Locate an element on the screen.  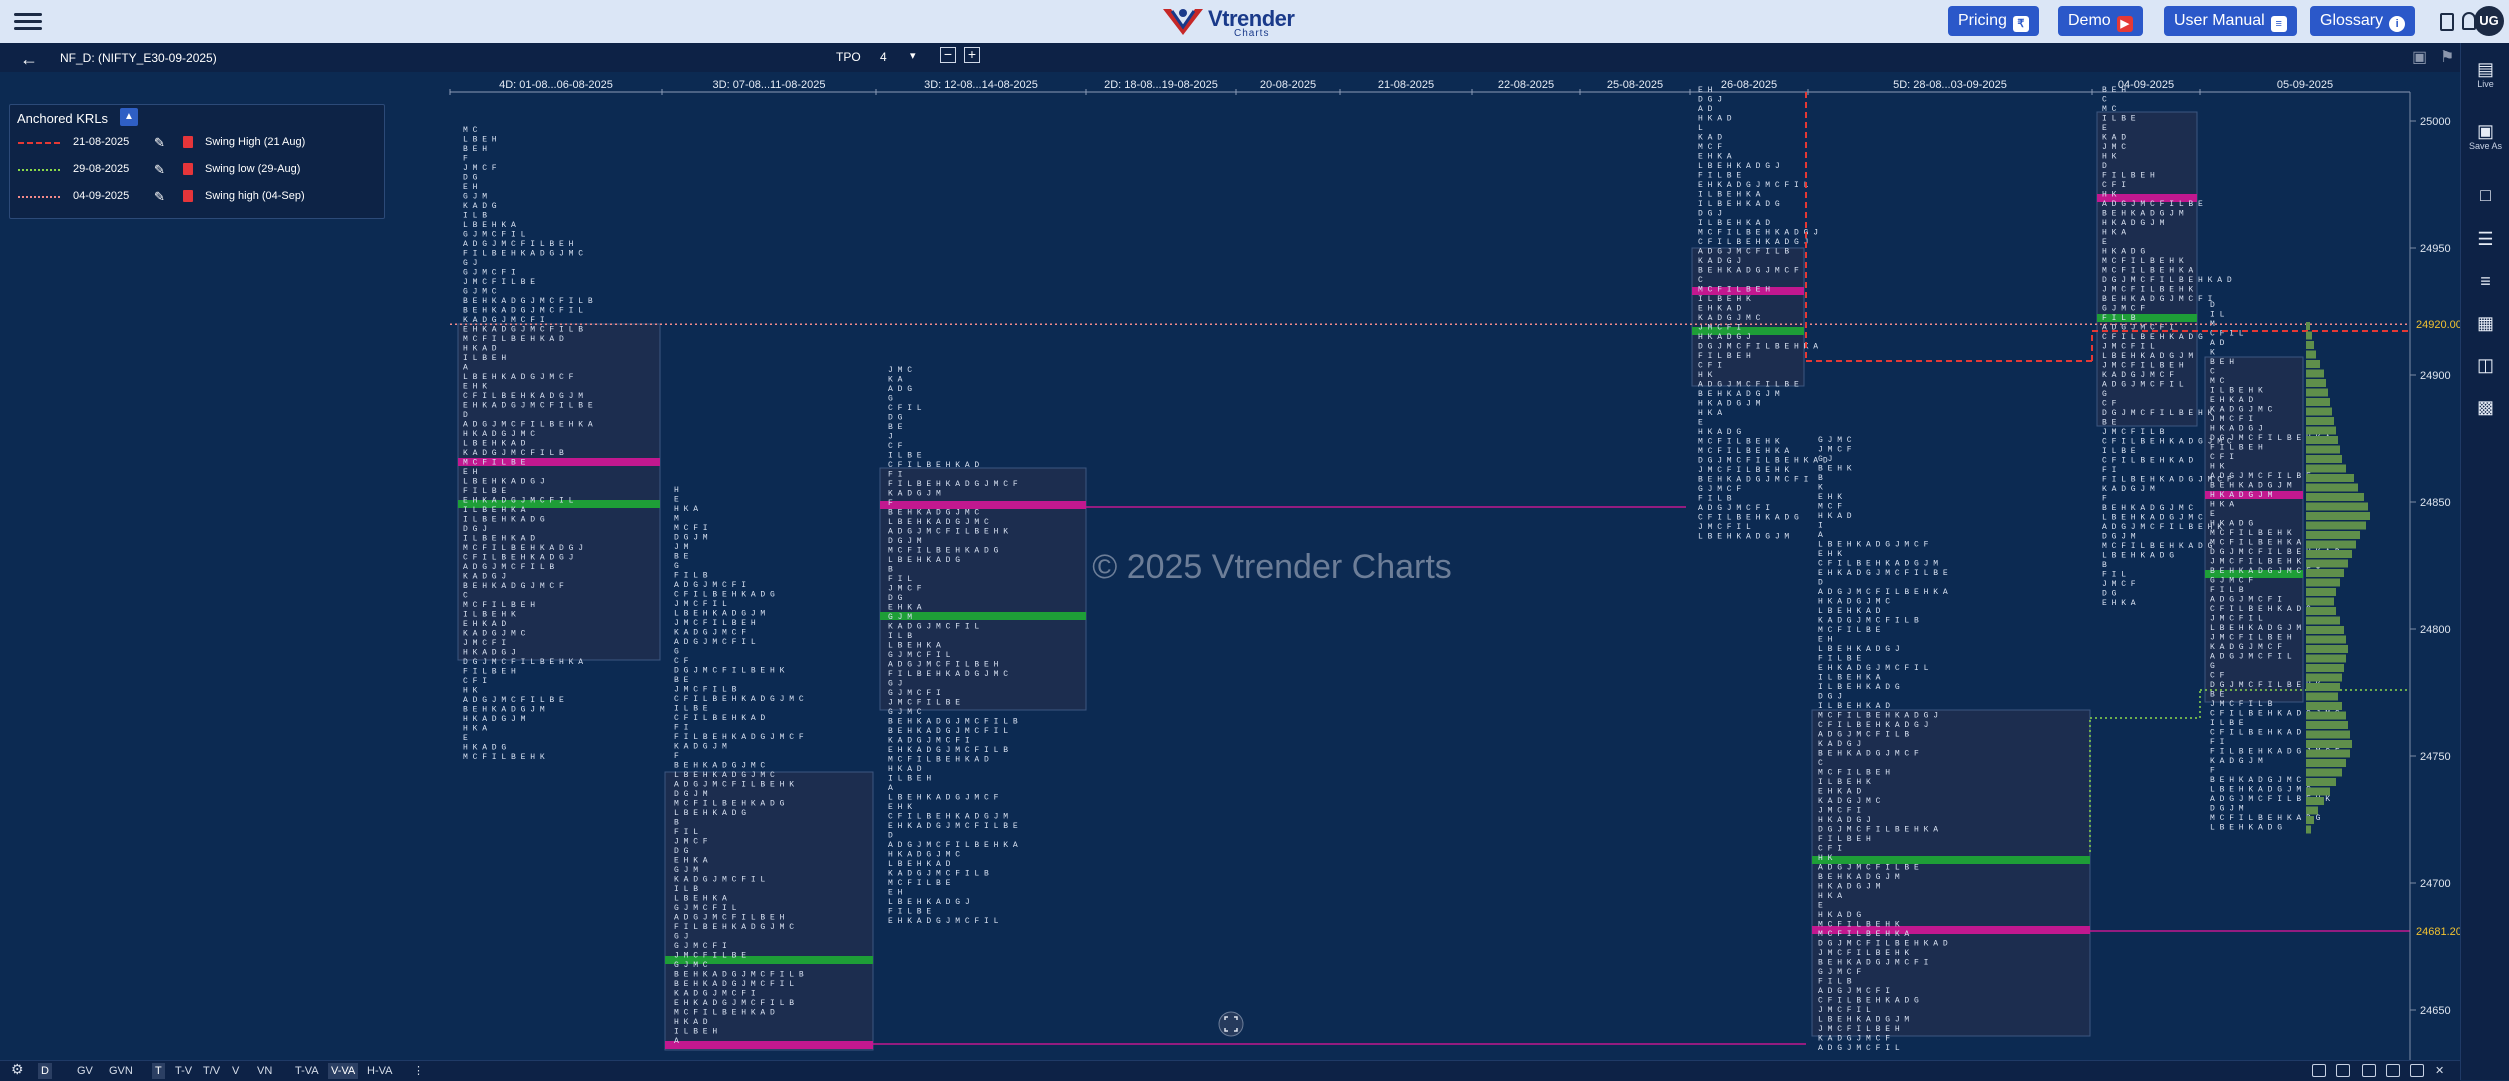
info-icon: i is located at coordinates (2397, 24).